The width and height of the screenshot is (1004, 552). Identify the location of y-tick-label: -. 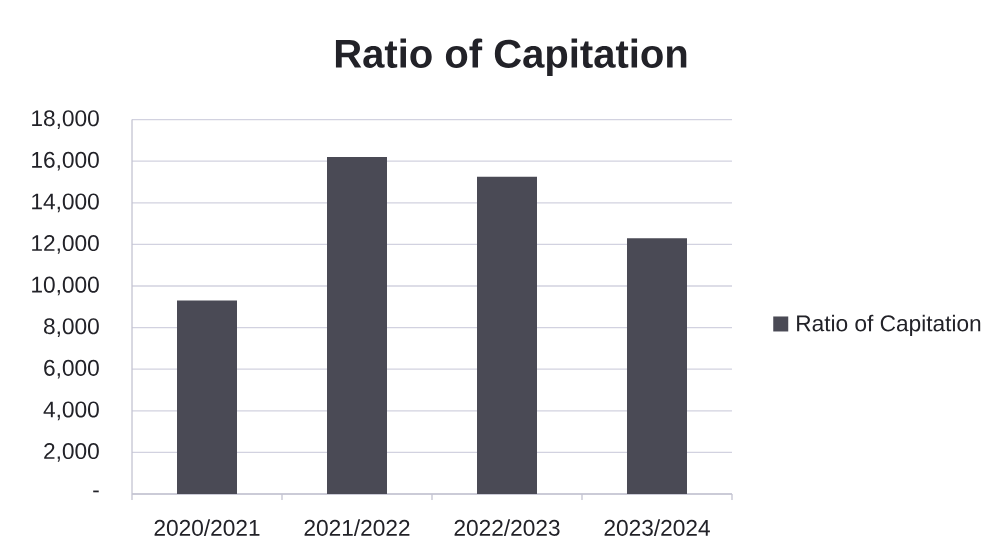
(96, 491).